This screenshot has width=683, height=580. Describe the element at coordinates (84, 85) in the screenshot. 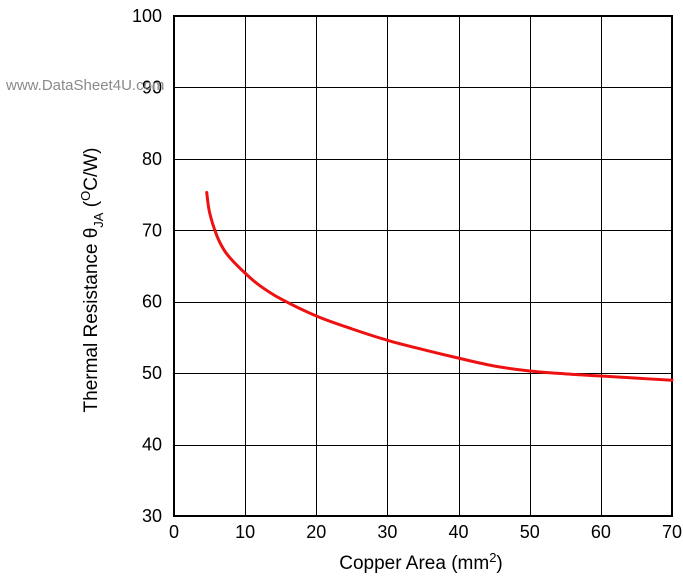

I see `watermark-text: www.DataSheet4U.com` at that location.